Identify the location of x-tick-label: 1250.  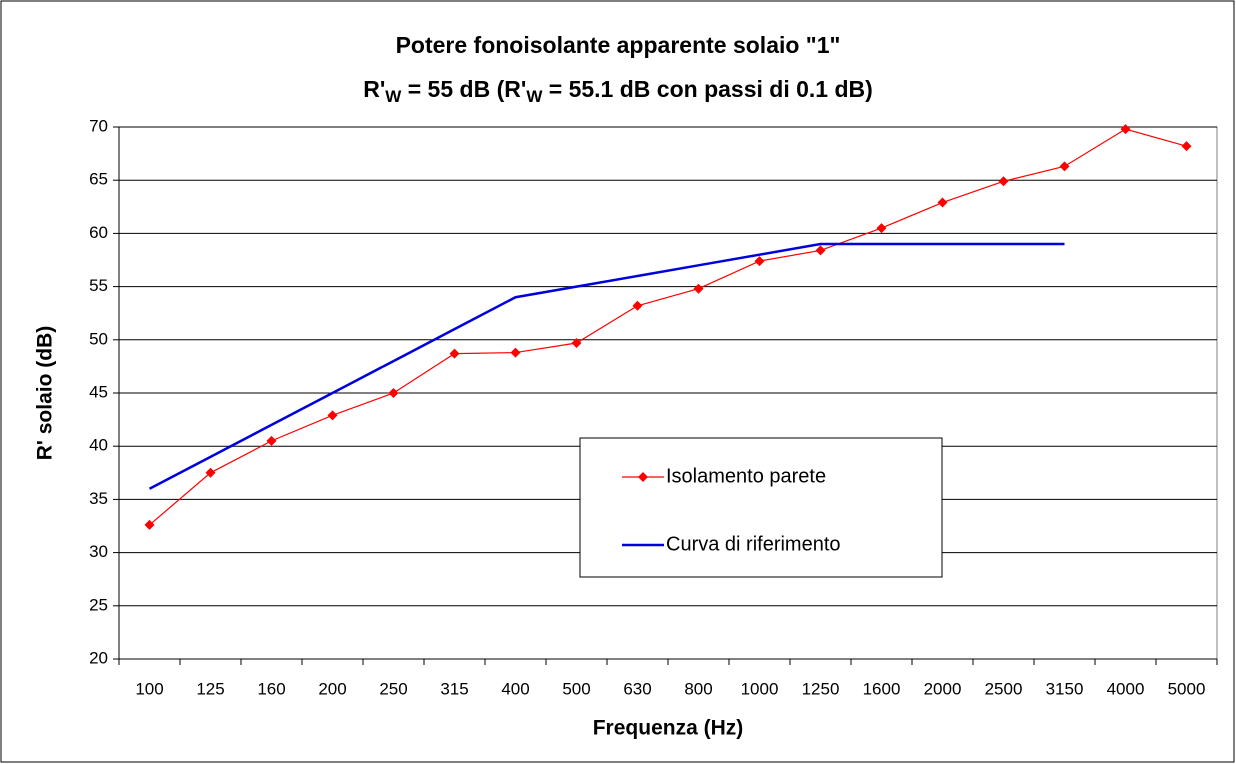
(821, 688).